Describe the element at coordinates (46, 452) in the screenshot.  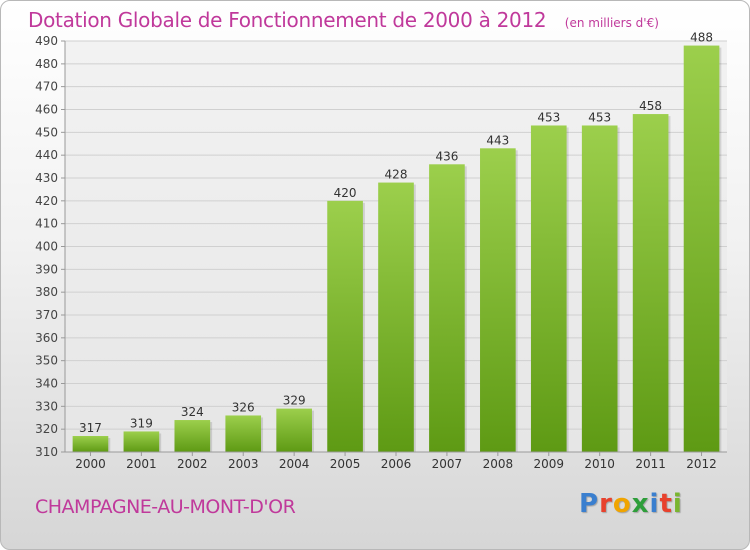
I see `y-tick-label: 310` at that location.